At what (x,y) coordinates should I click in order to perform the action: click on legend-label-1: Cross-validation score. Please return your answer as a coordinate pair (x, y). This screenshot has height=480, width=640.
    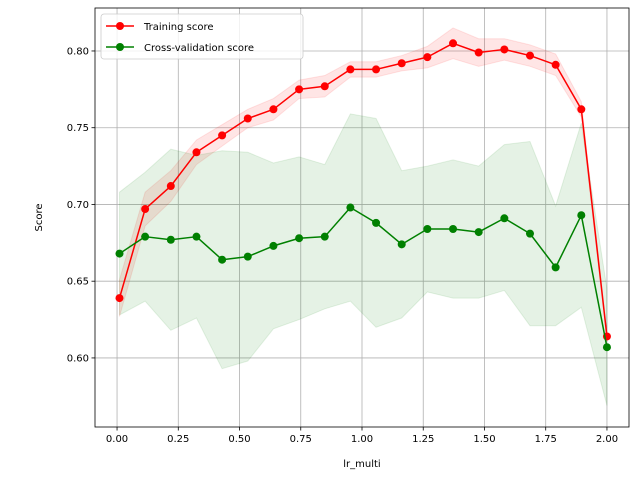
    Looking at the image, I should click on (199, 48).